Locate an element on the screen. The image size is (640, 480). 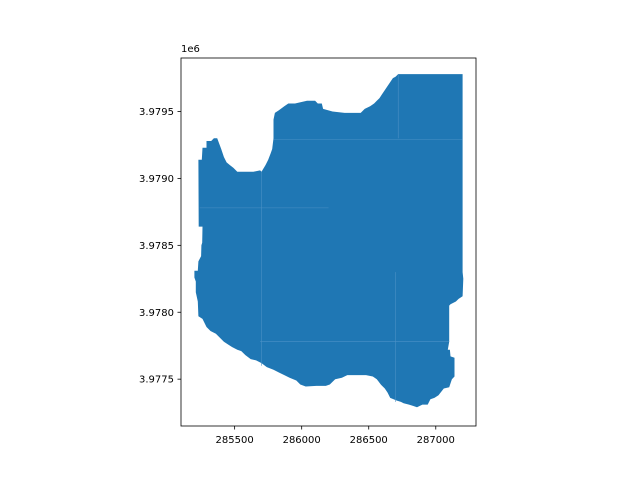
x-tick-label: 286000 is located at coordinates (302, 440).